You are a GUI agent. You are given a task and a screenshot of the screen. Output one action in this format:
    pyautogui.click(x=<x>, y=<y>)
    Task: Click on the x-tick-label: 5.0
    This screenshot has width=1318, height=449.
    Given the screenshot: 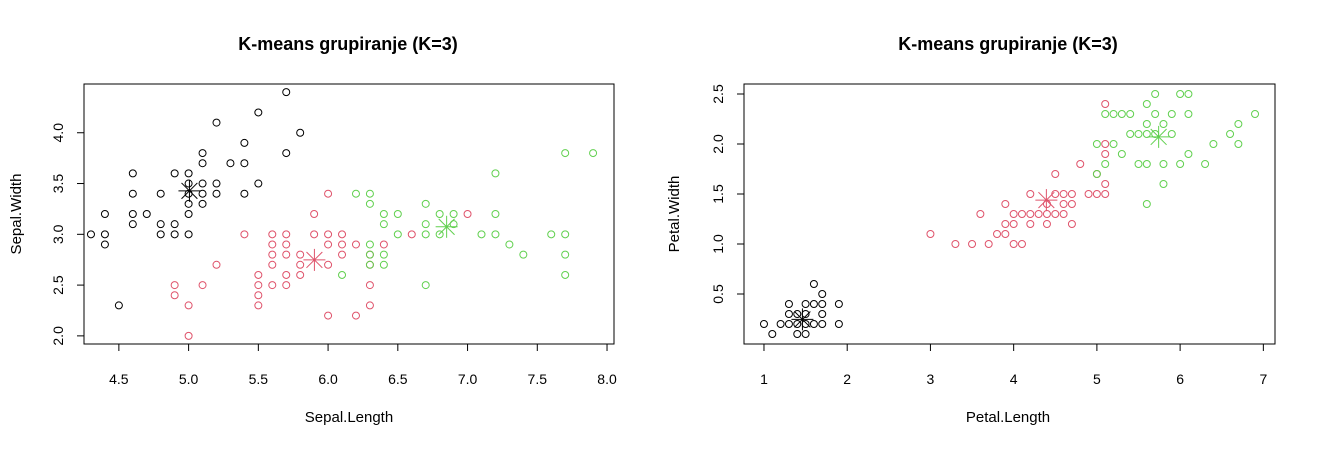 What is the action you would take?
    pyautogui.click(x=189, y=379)
    